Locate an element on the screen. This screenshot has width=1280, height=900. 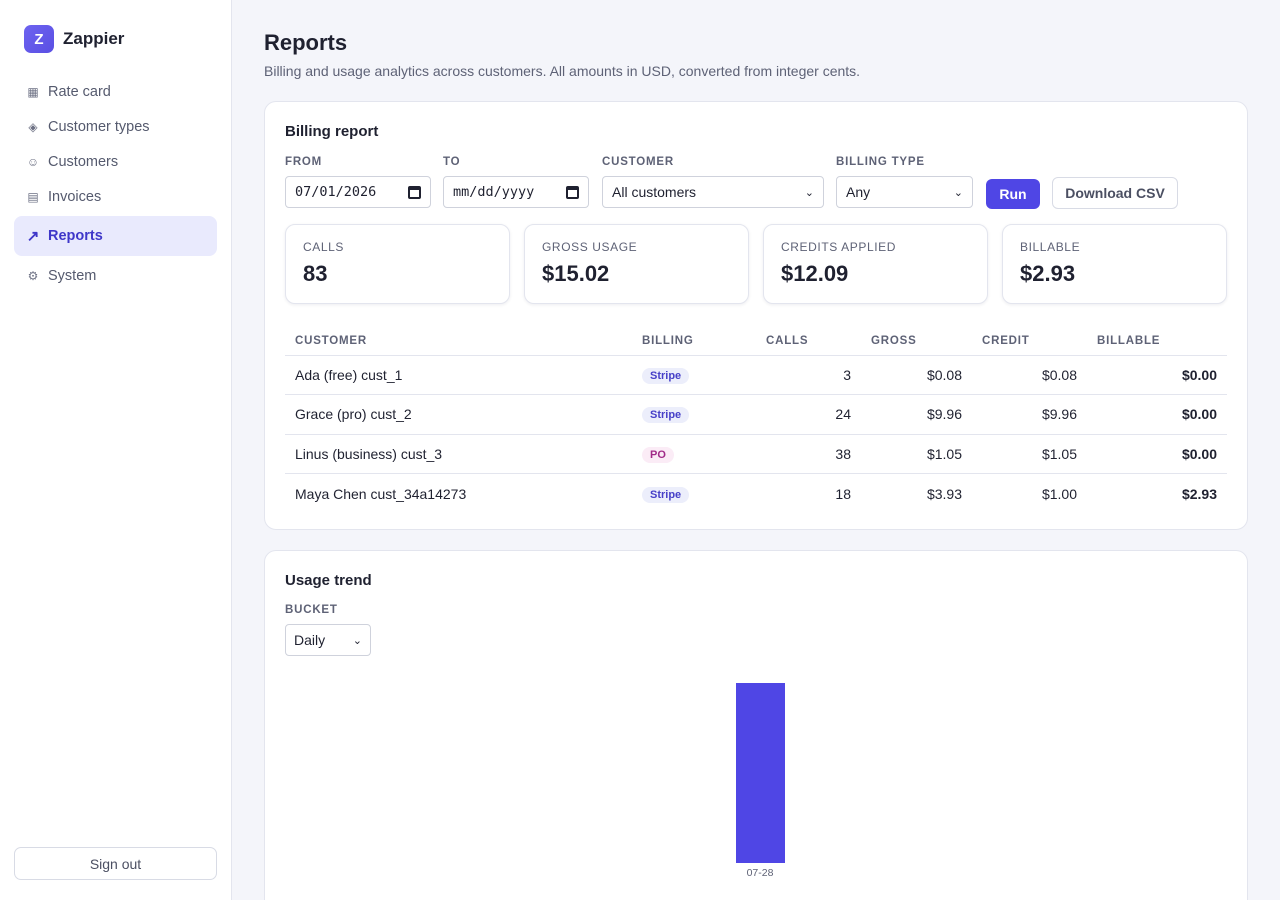
bucket-select-value: Daily is located at coordinates (310, 640).